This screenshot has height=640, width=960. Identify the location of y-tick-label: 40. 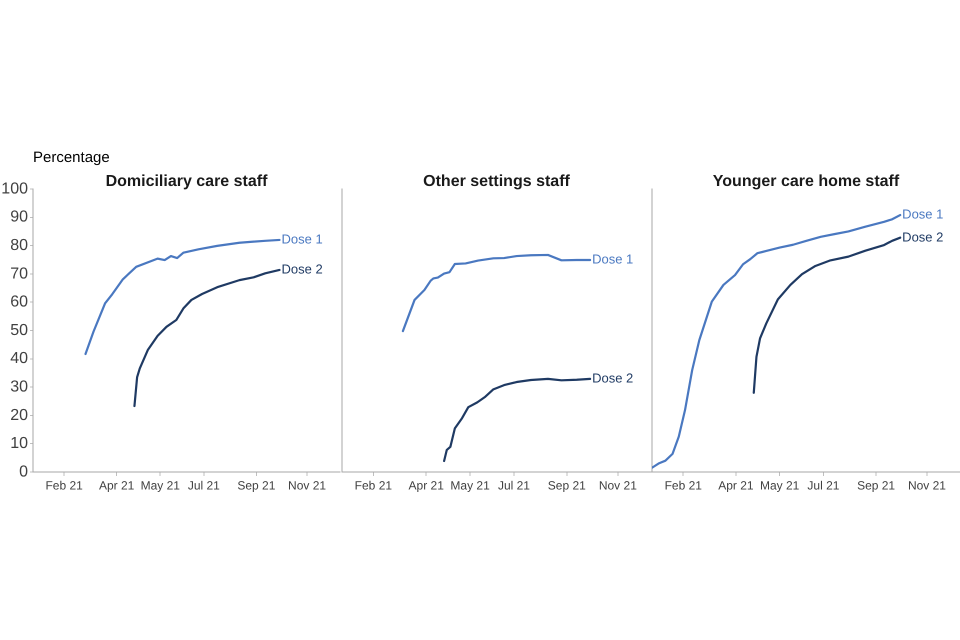
(19, 359).